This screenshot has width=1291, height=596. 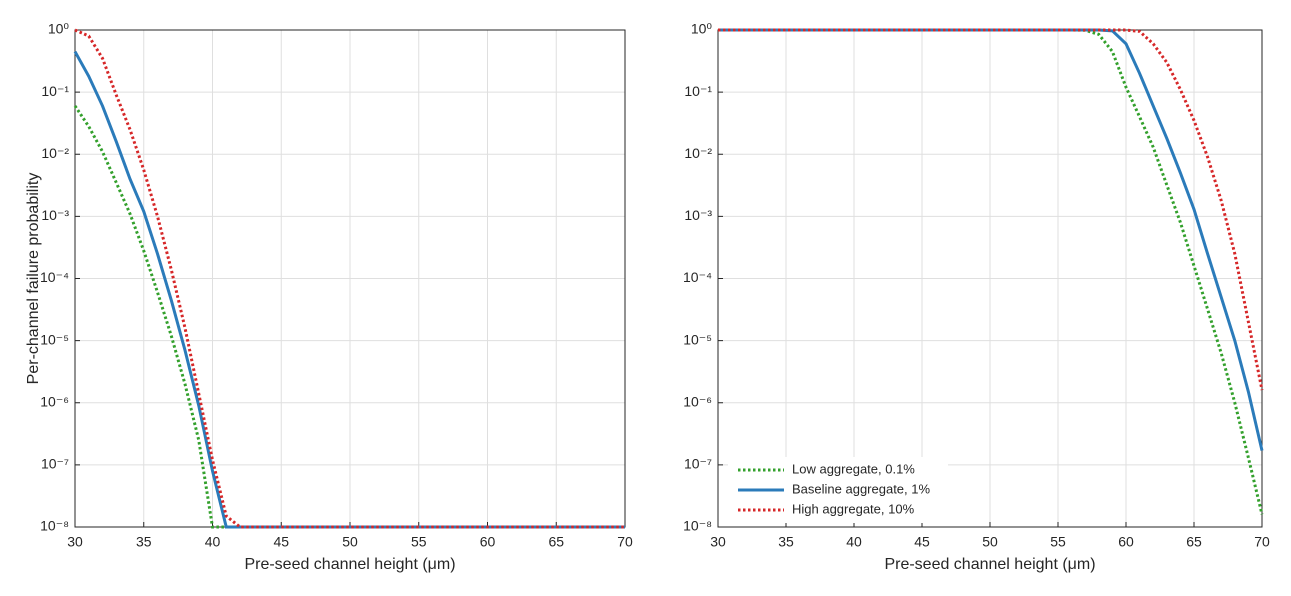 What do you see at coordinates (861, 488) in the screenshot?
I see `legend-label: Baseline aggregate, 1%` at bounding box center [861, 488].